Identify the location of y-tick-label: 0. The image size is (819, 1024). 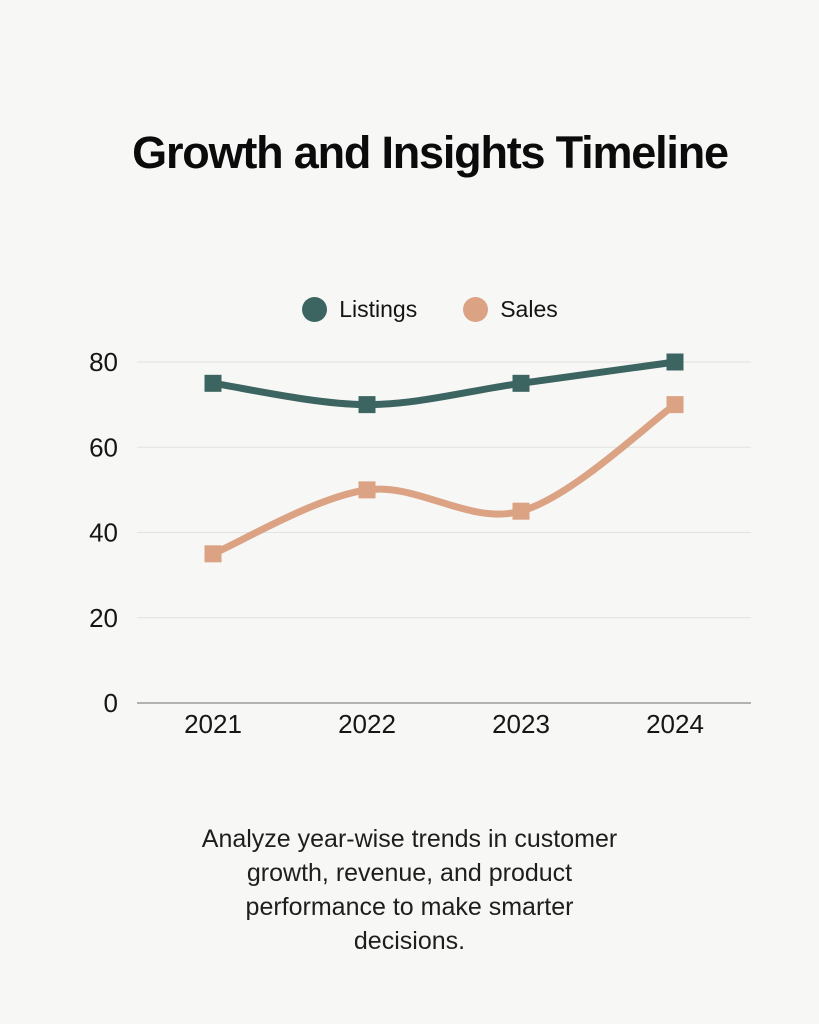
(111, 703).